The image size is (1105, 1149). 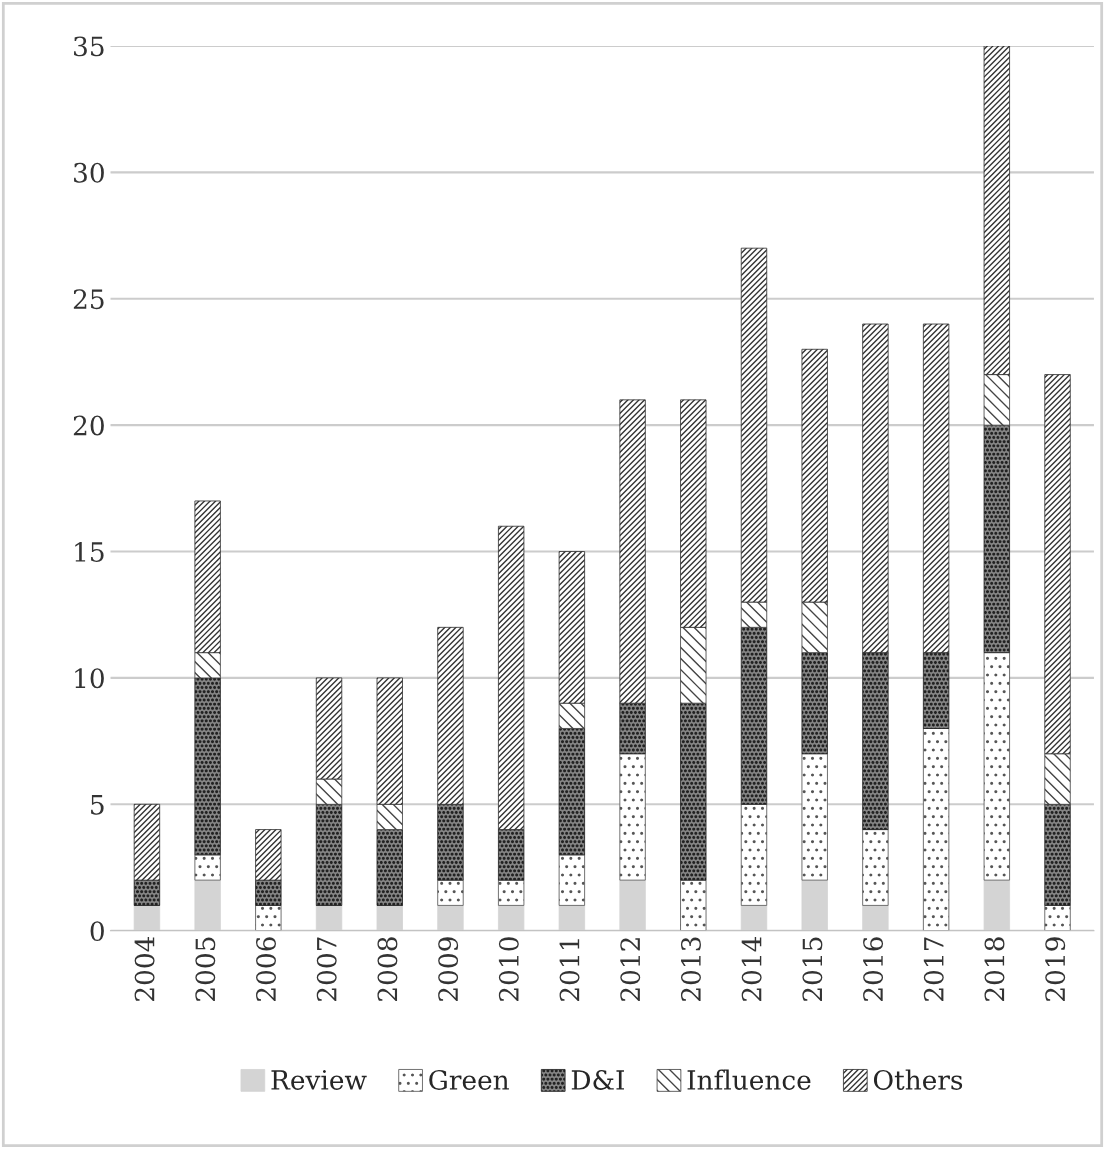 I want to click on legend-label: Others, so click(x=918, y=1079).